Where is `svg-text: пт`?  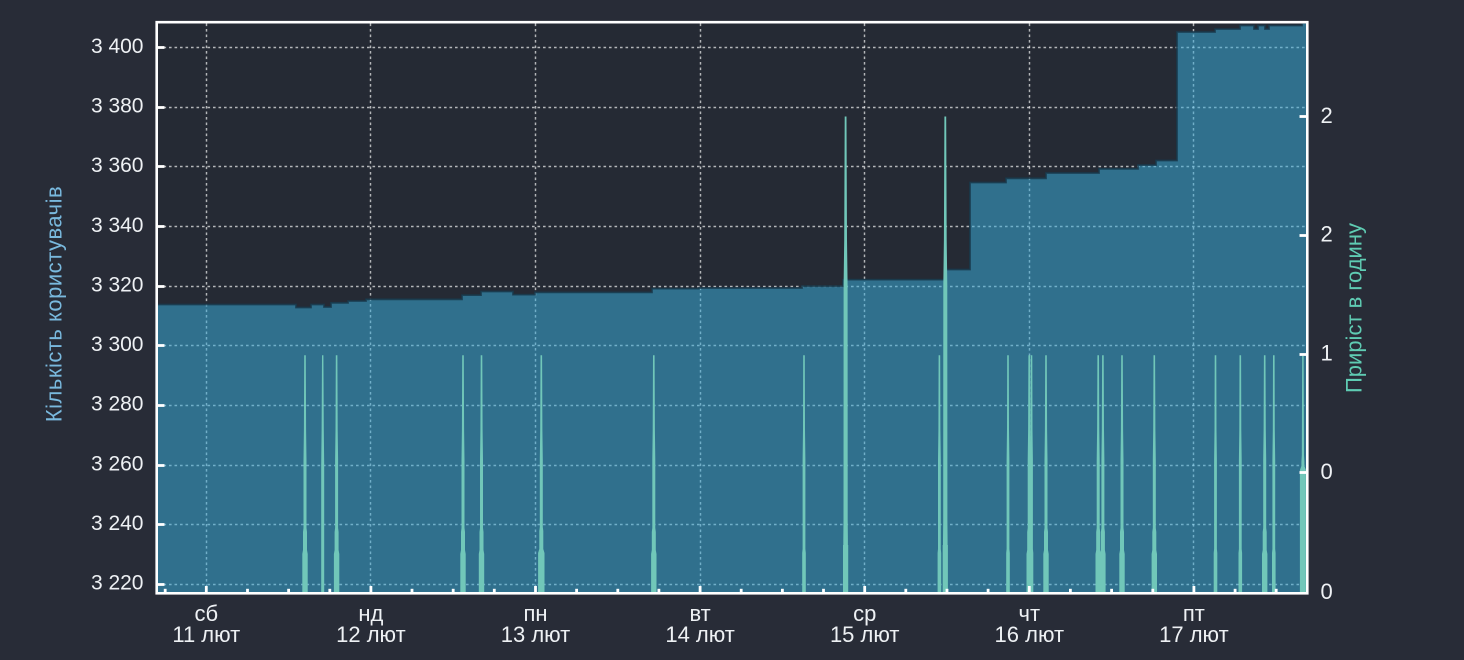
svg-text: пт is located at coordinates (1194, 613).